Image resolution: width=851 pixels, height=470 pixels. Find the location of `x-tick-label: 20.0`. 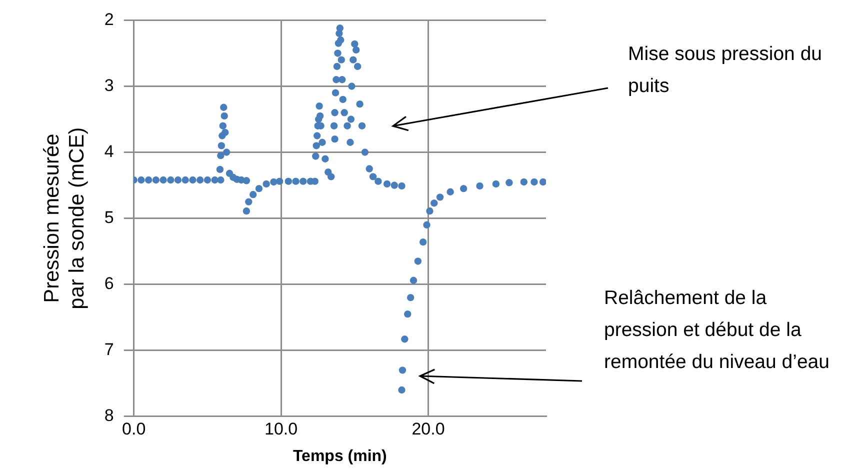

x-tick-label: 20.0 is located at coordinates (428, 428).